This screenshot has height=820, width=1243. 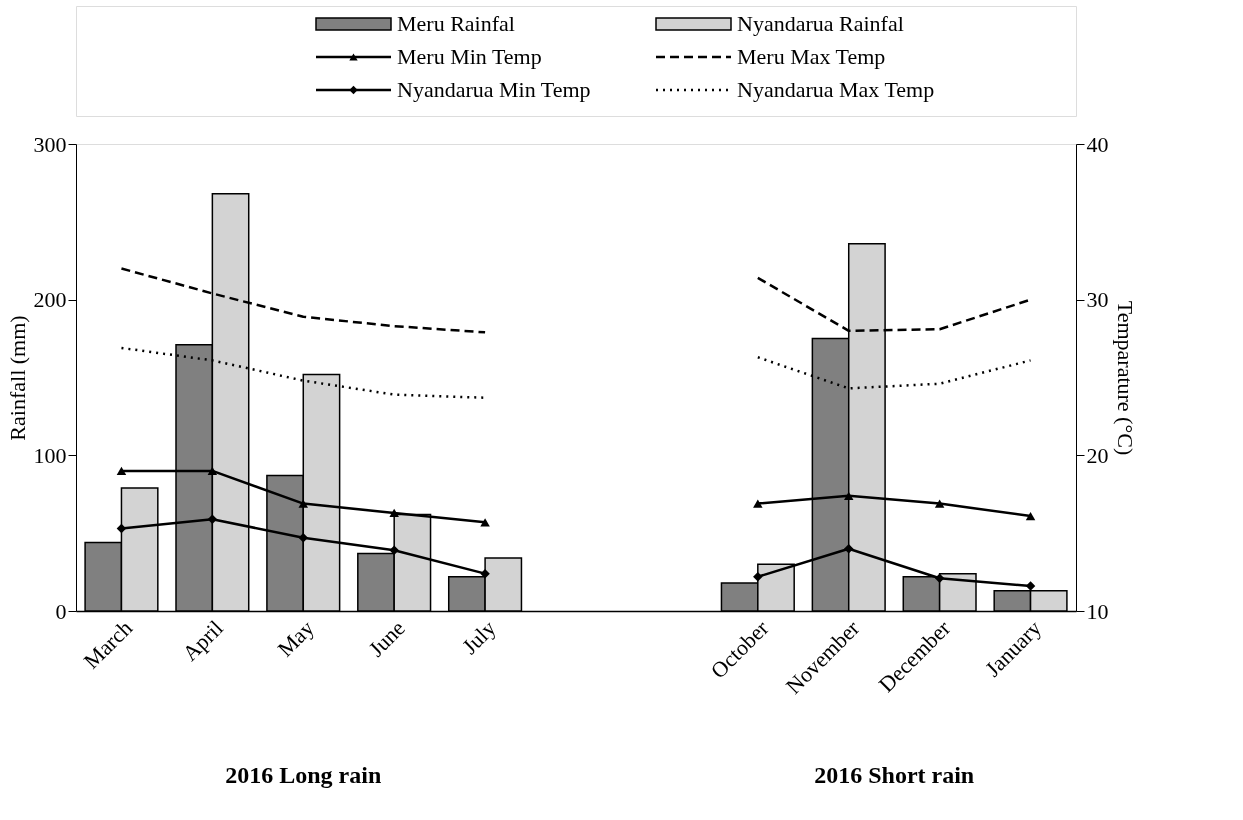 What do you see at coordinates (1097, 455) in the screenshot?
I see `y2-tick-label: 20` at bounding box center [1097, 455].